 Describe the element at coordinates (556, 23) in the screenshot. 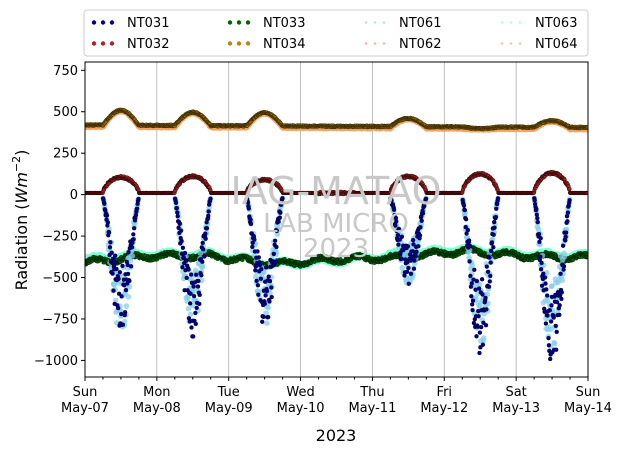

I see `legend-label: NT063` at that location.